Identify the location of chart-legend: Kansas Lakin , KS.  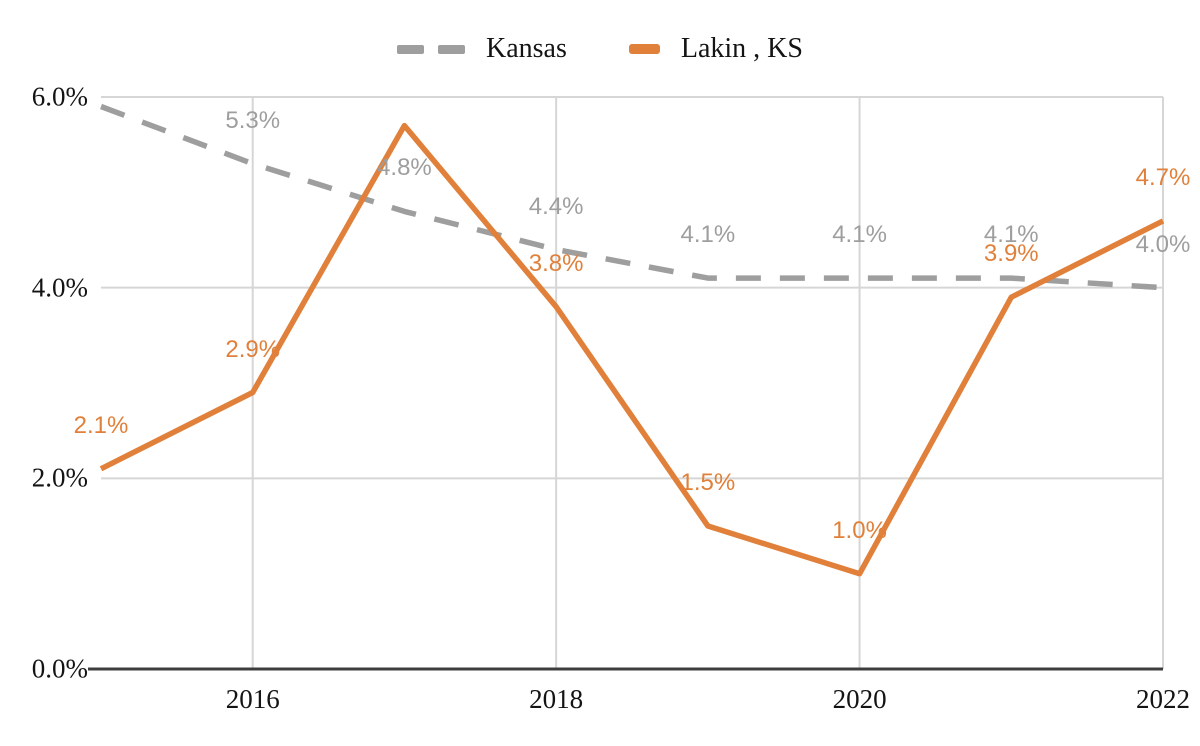
(600, 49).